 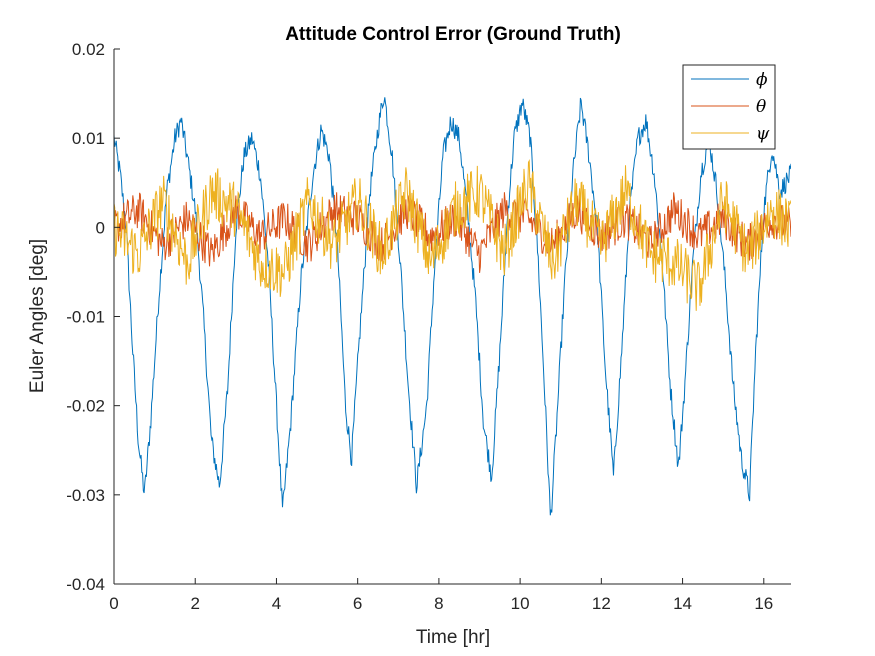 I want to click on x-tick-label: 8, so click(x=438, y=603).